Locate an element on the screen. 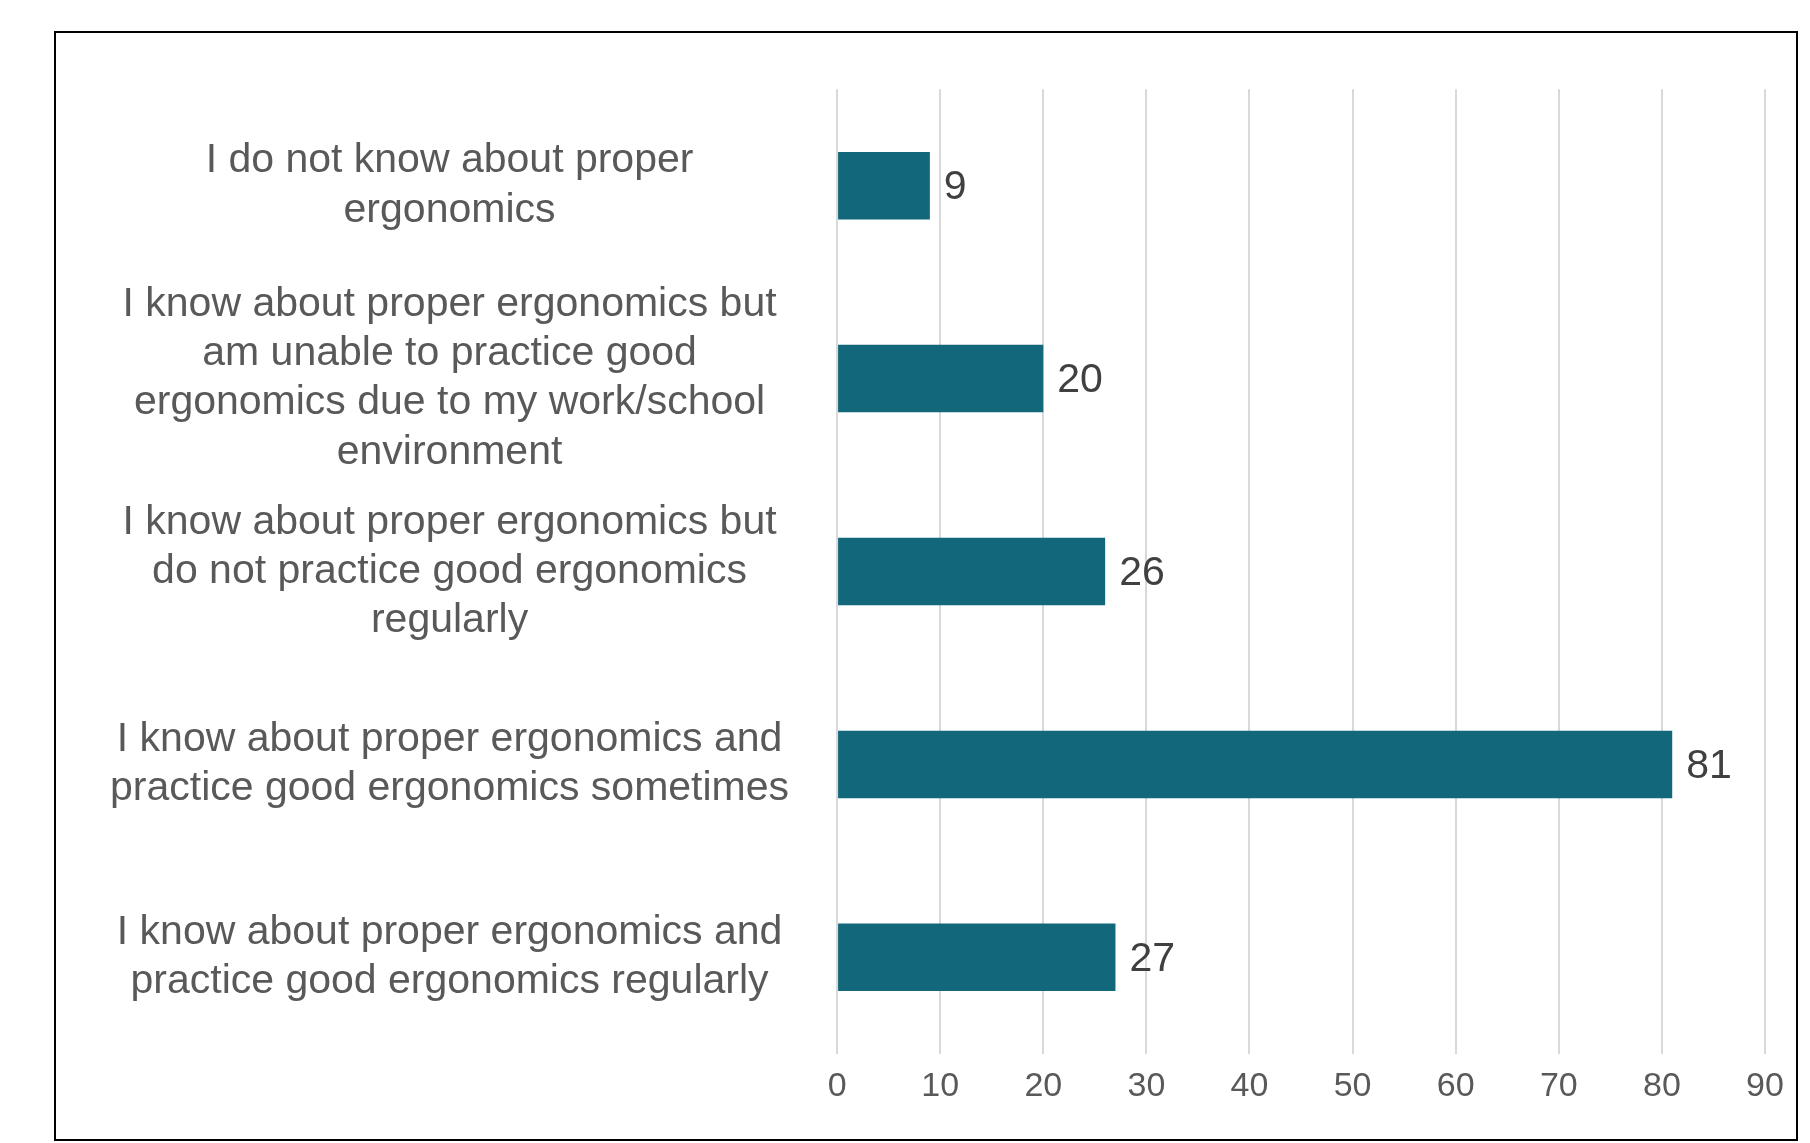 The image size is (1810, 1143). data-label: 9 is located at coordinates (955, 184).